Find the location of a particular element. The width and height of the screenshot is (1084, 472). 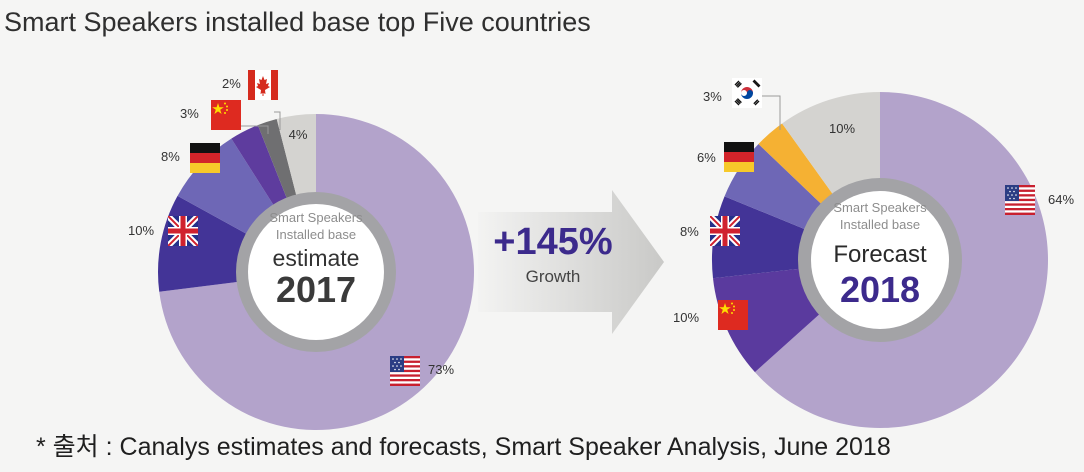

center-label: Forecast is located at coordinates (880, 254).